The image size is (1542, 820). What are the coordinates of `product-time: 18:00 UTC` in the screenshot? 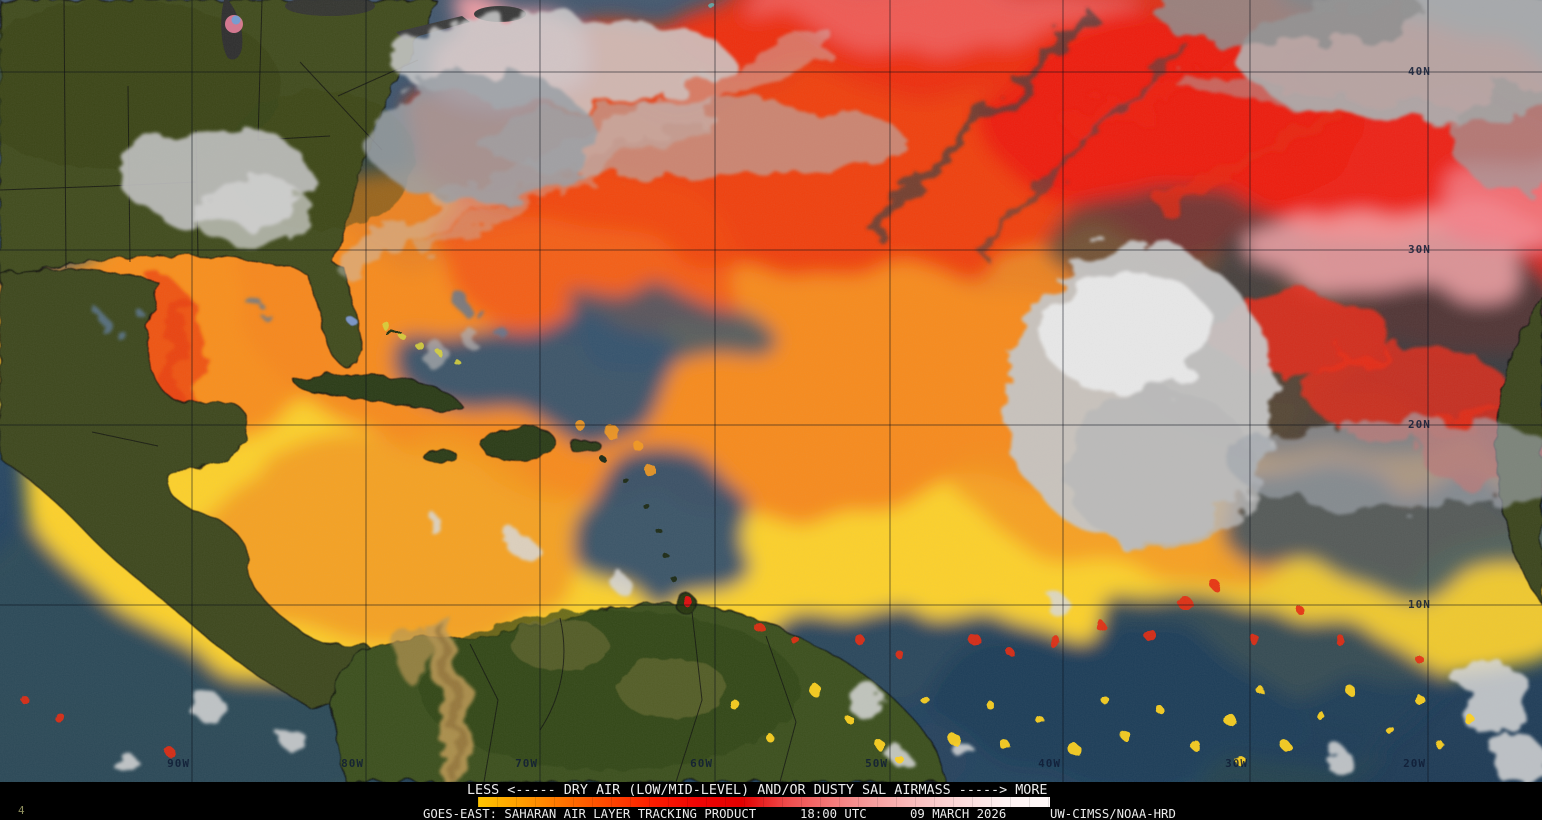 It's located at (833, 813).